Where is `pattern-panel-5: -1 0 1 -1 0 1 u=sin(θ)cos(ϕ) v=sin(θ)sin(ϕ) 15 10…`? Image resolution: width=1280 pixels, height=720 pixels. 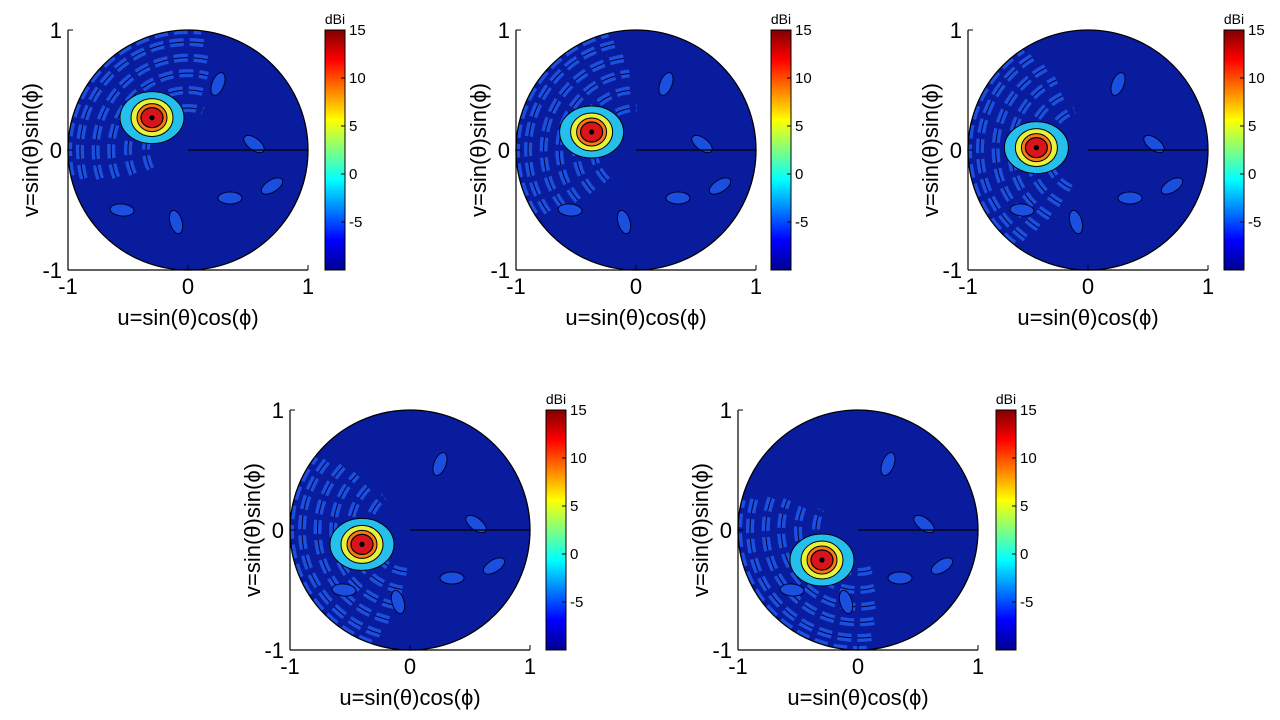
pattern-panel-5: -1 0 1 -1 0 1 u=sin(θ)cos(ϕ) v=sin(θ)sin(ϕ) 15 10… is located at coordinates (862, 550).